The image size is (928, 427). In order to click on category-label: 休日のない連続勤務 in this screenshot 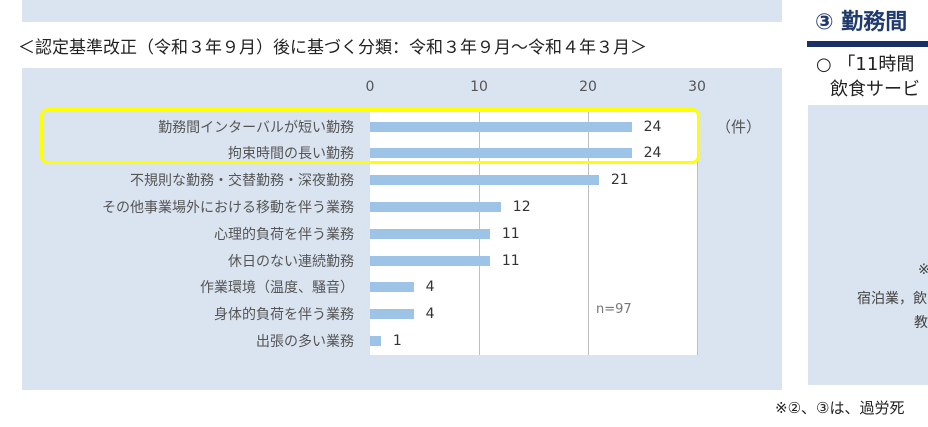, I will do `click(291, 261)`.